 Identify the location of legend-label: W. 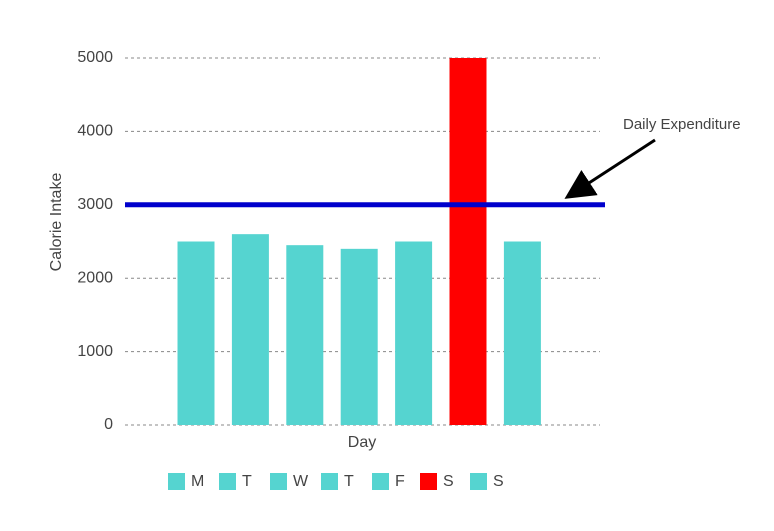
(301, 481).